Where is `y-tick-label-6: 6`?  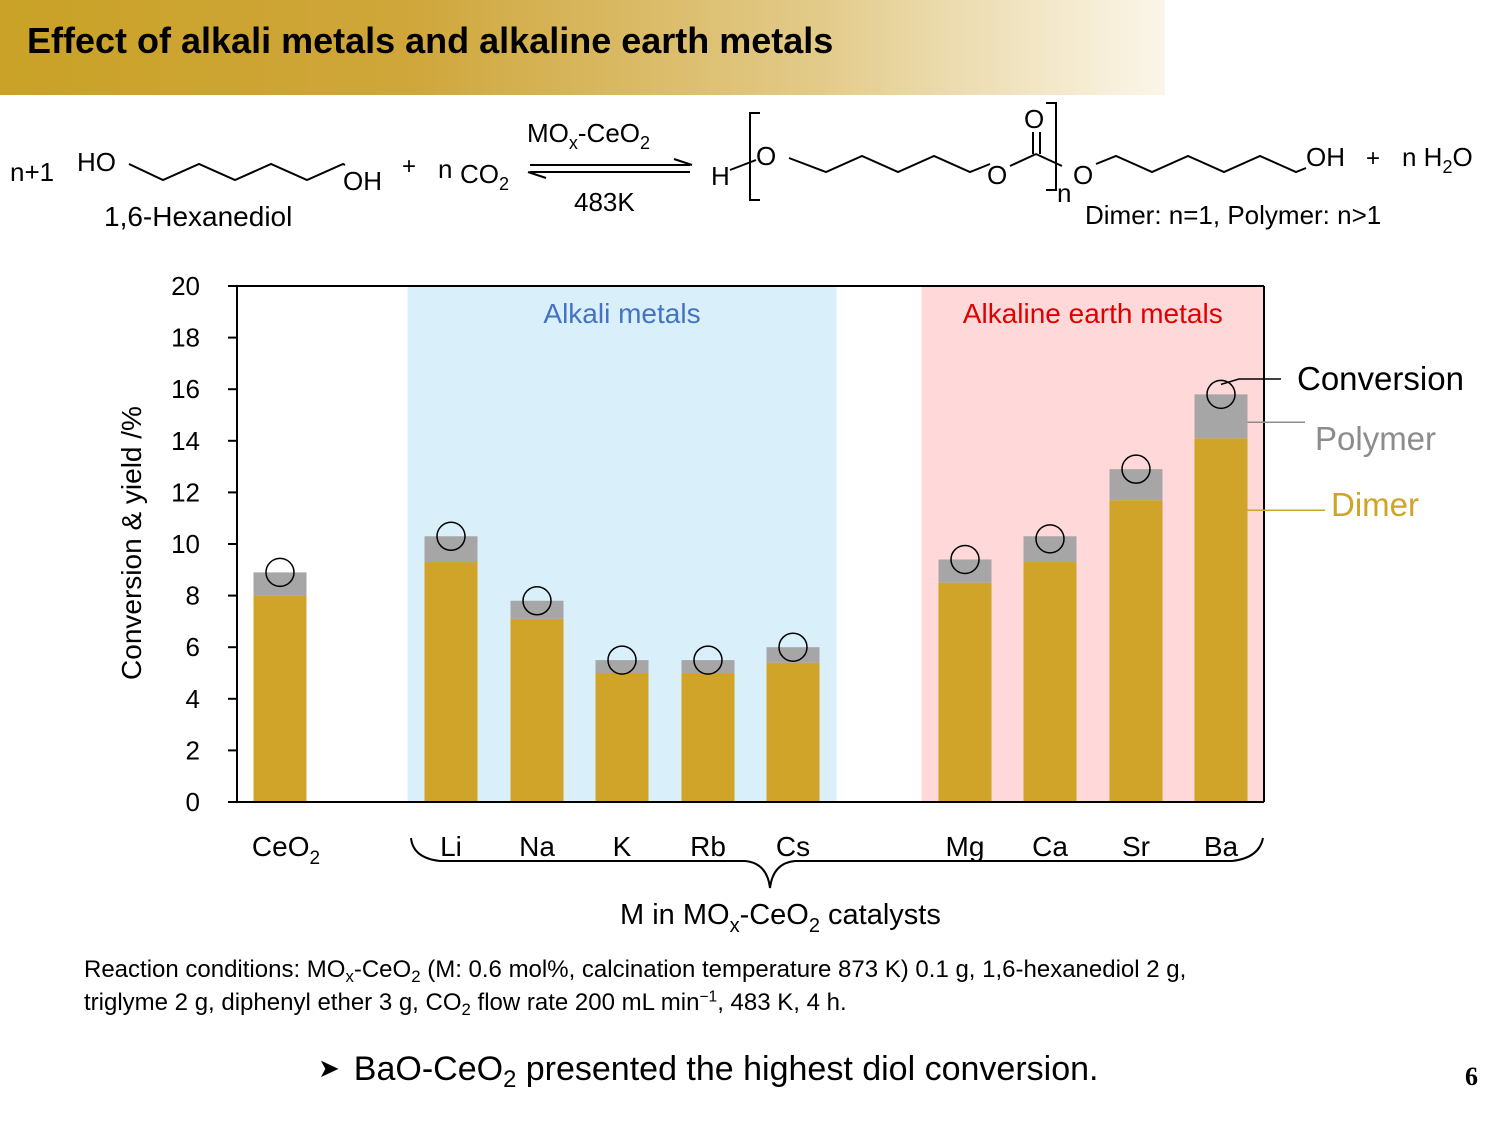
y-tick-label-6: 6 is located at coordinates (193, 647).